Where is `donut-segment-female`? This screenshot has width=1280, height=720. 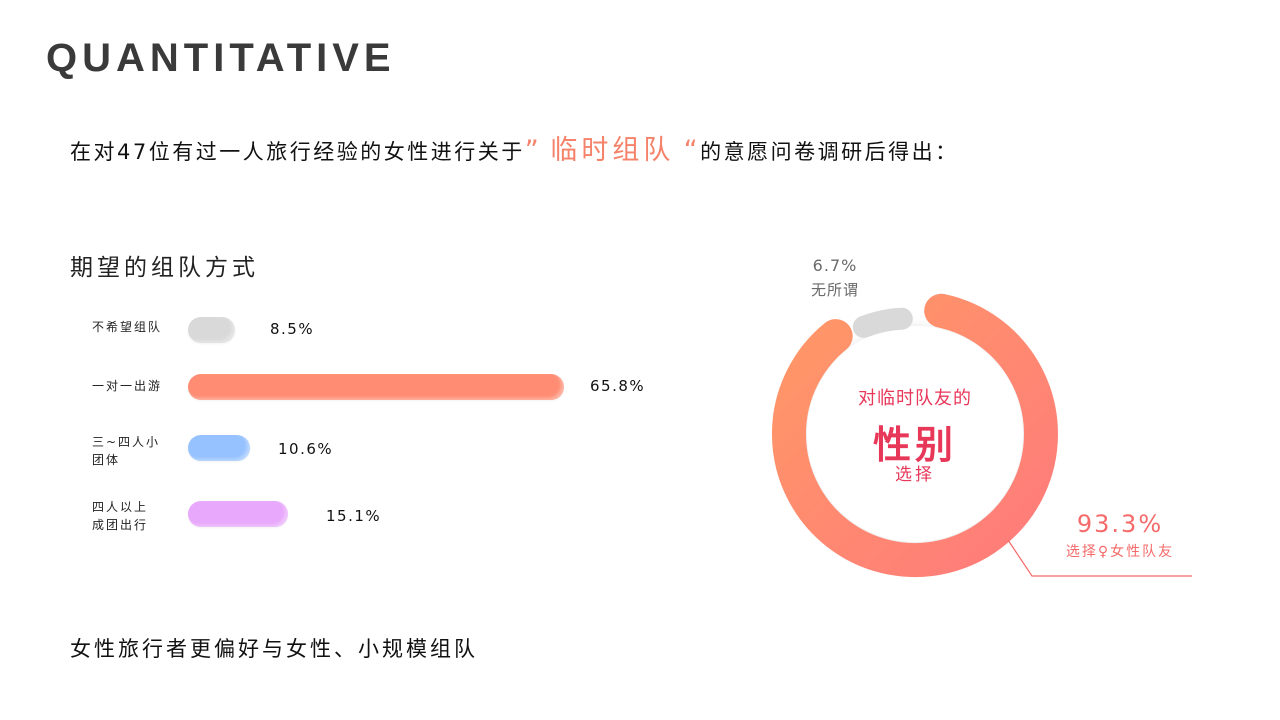
donut-segment-female is located at coordinates (914, 435).